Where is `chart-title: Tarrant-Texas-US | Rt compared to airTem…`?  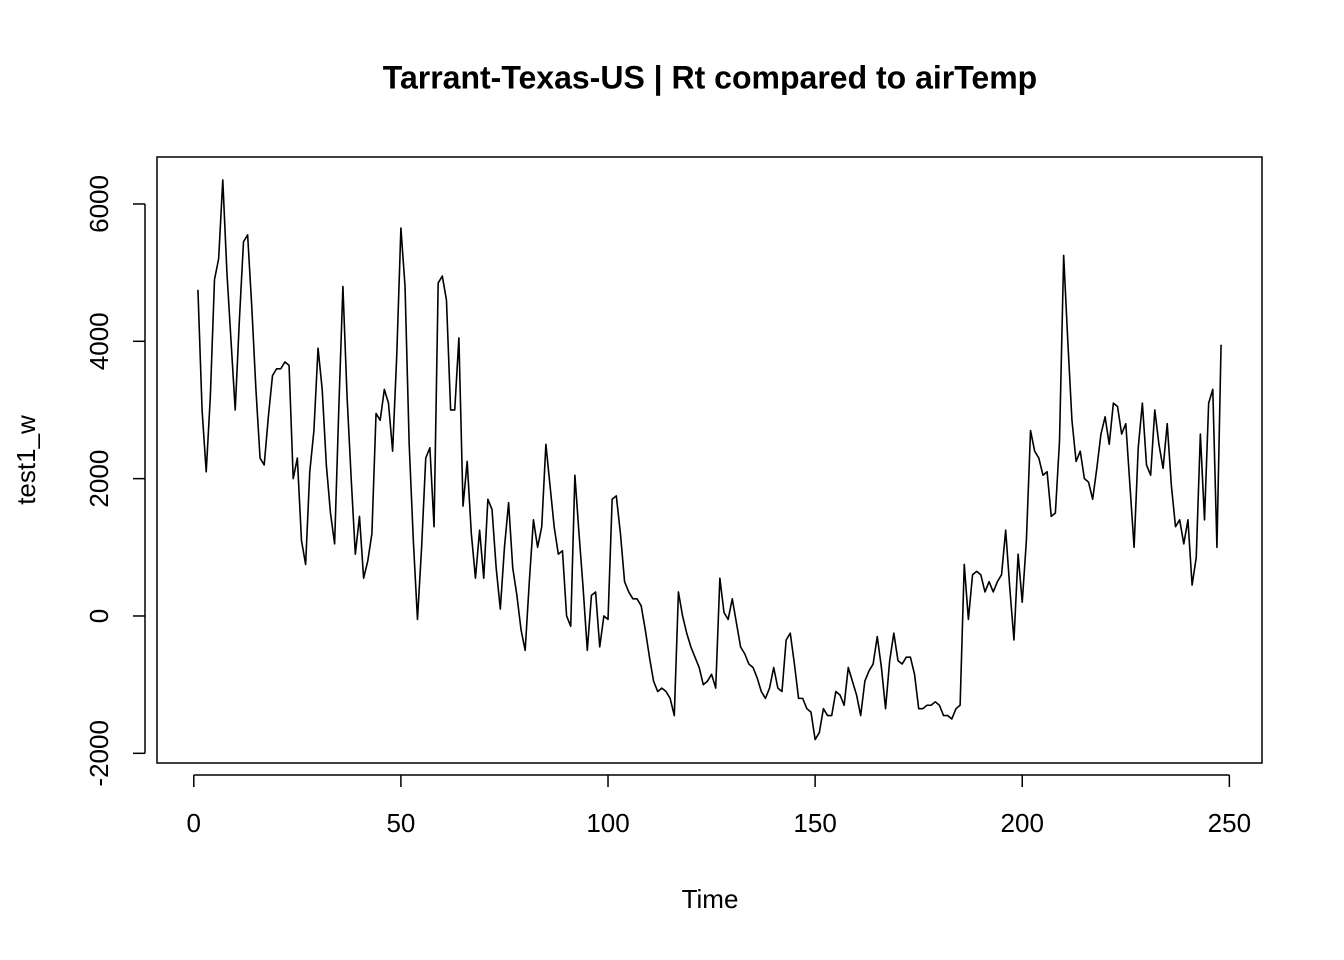
chart-title: Tarrant-Texas-US | Rt compared to airTem… is located at coordinates (710, 77).